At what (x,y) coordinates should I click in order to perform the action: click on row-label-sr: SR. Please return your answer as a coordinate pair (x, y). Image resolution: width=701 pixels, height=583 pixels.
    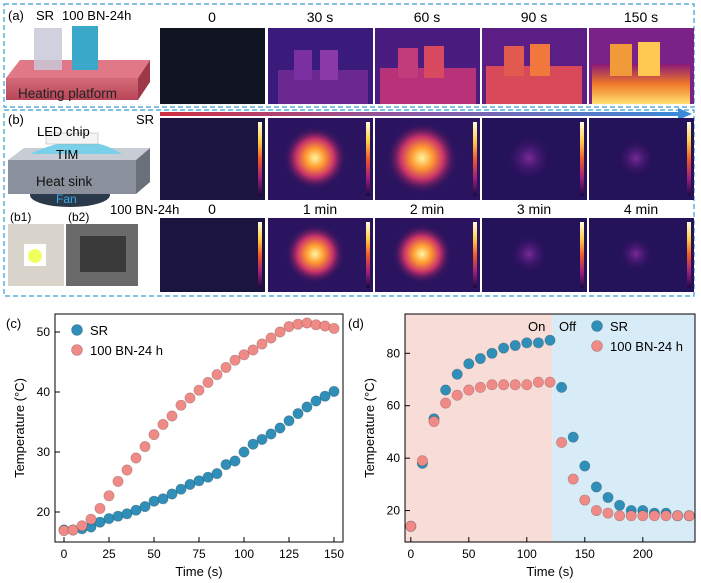
    Looking at the image, I should click on (145, 119).